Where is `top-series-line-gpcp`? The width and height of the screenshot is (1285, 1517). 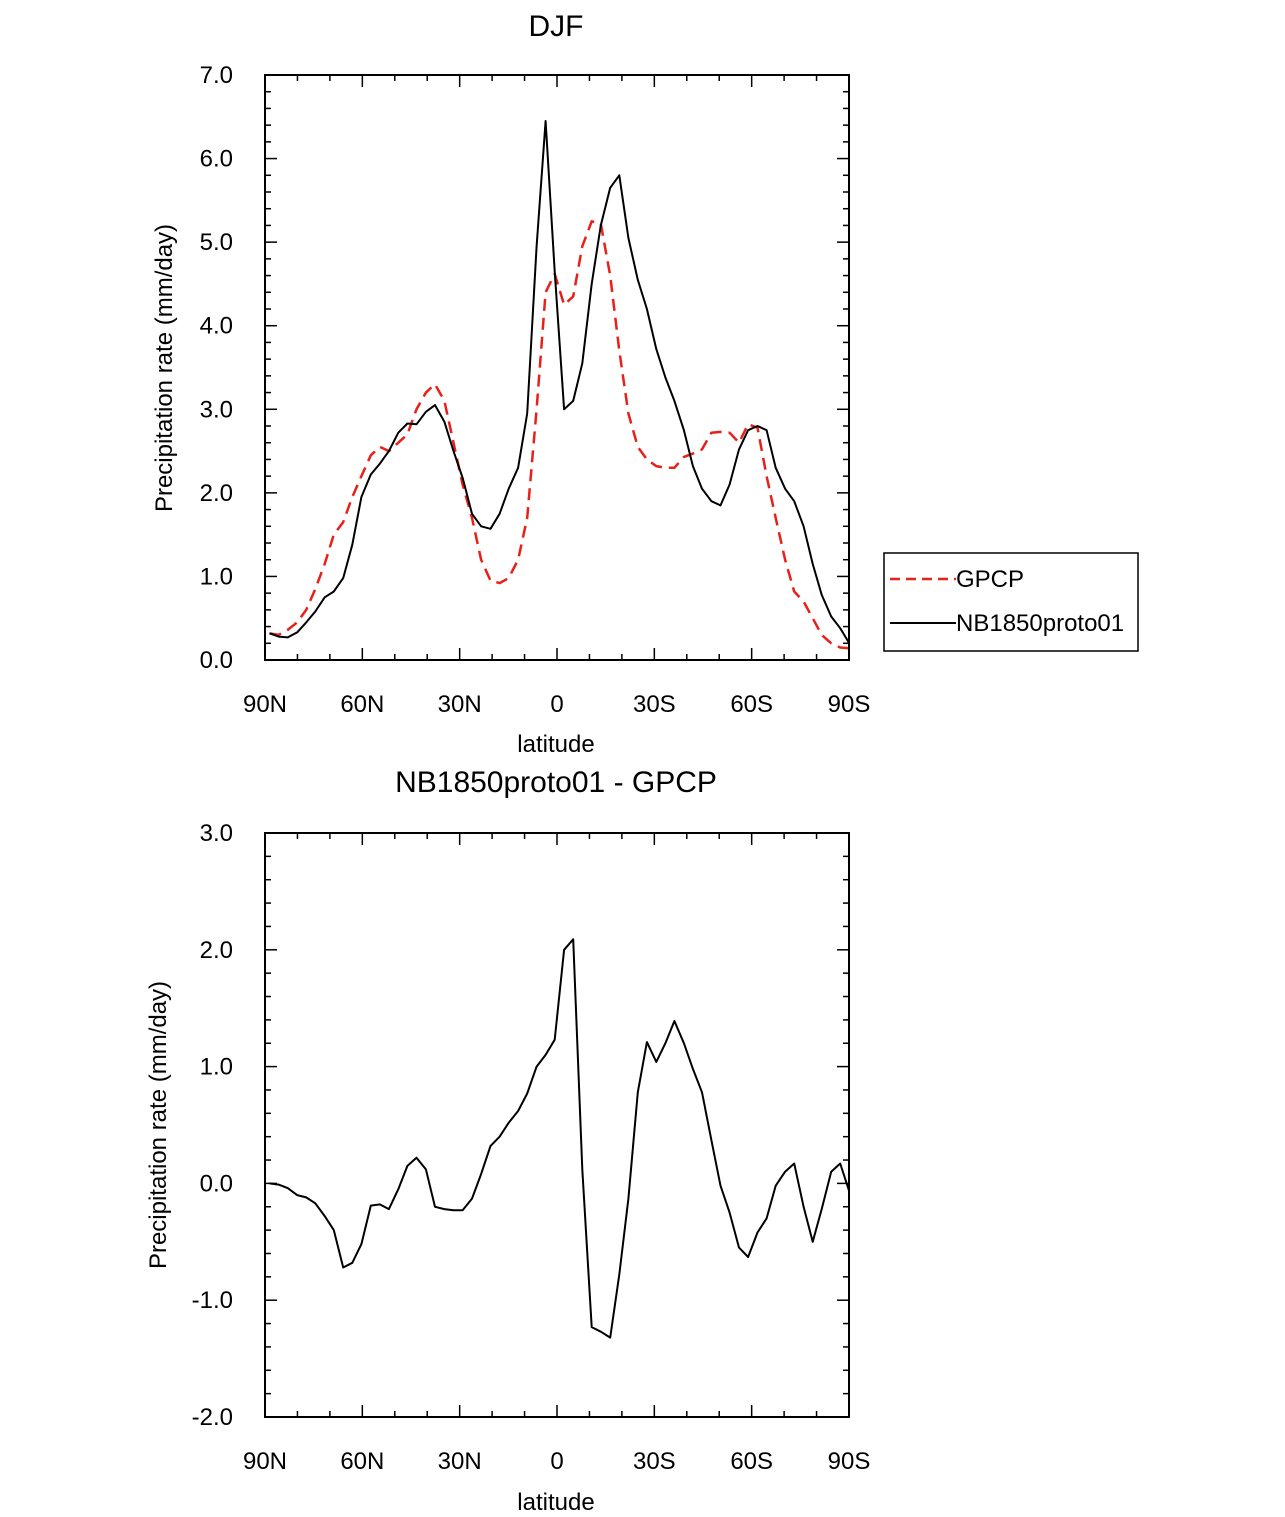
top-series-line-gpcp is located at coordinates (559, 435).